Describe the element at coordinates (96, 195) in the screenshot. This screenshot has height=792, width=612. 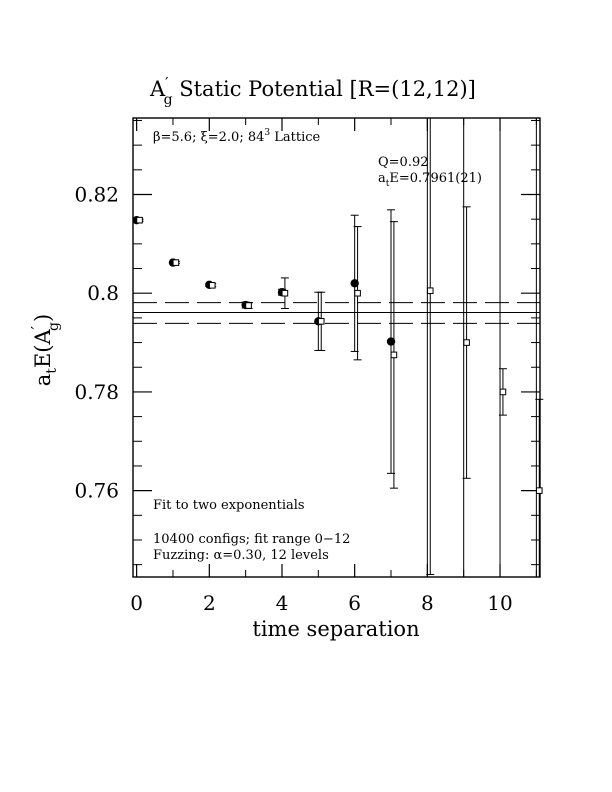
I see `y-tick-label: 0.82` at that location.